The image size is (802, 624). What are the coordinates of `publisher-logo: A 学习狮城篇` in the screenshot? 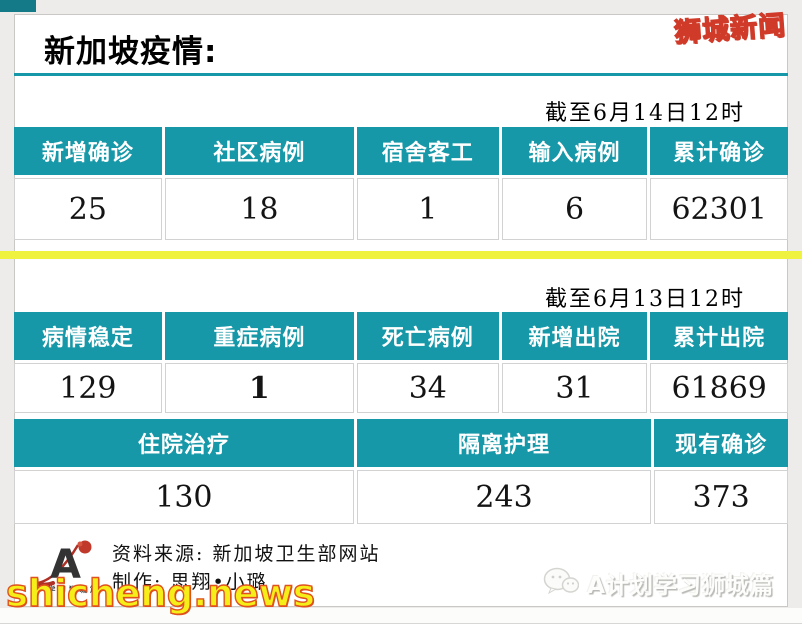 It's located at (72, 566).